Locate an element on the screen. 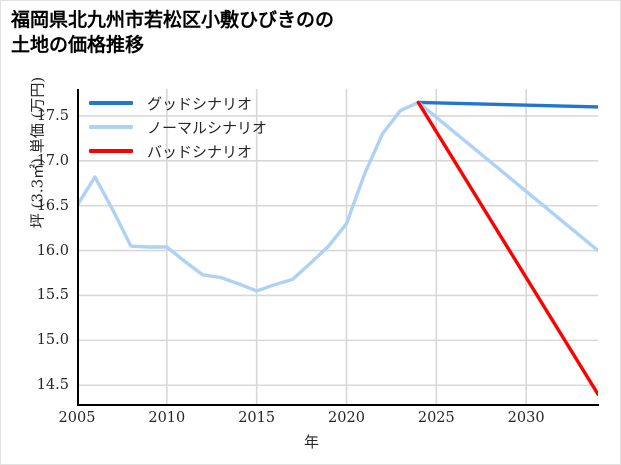  x-axis-spine is located at coordinates (338, 405).